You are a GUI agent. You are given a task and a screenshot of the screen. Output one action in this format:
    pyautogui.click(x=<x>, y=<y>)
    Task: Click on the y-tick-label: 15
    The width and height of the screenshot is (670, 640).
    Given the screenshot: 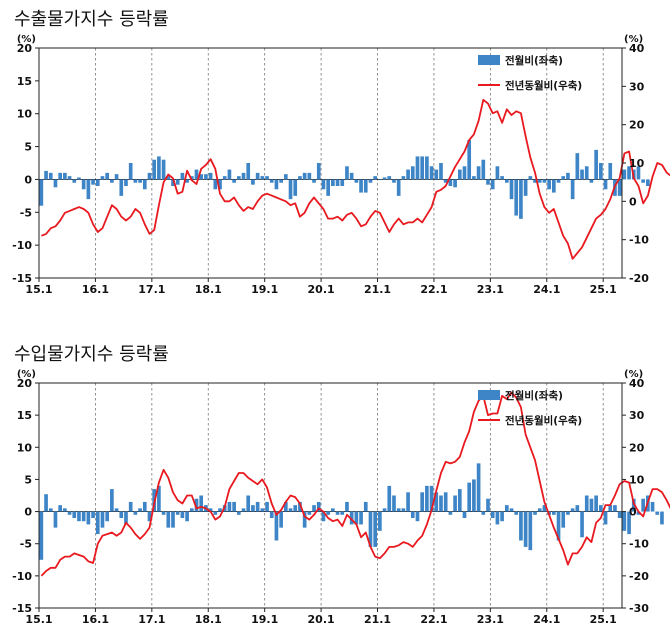 What is the action you would take?
    pyautogui.click(x=24, y=415)
    